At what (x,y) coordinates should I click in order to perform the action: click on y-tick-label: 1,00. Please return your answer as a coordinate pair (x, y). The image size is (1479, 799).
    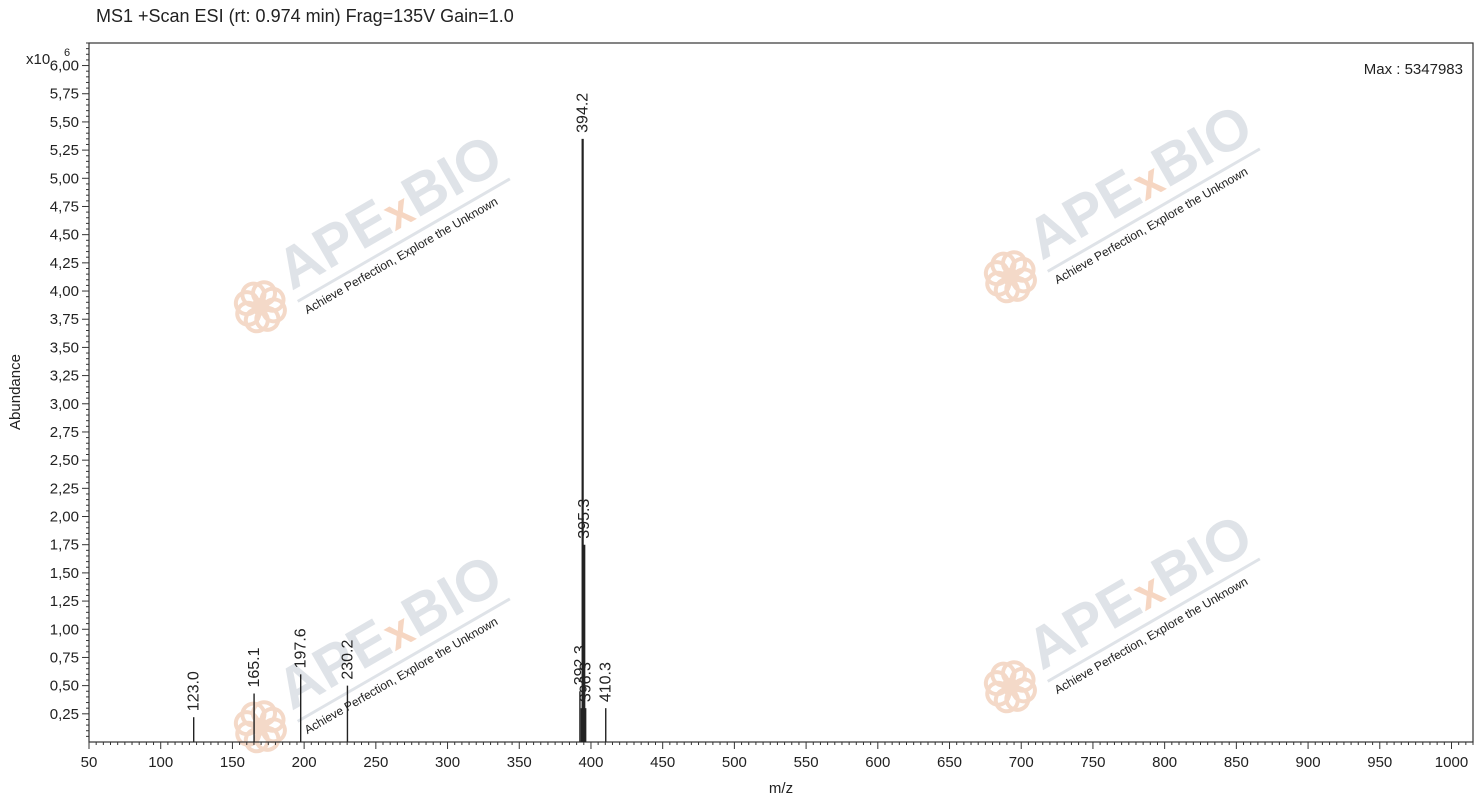
    Looking at the image, I should click on (64, 629).